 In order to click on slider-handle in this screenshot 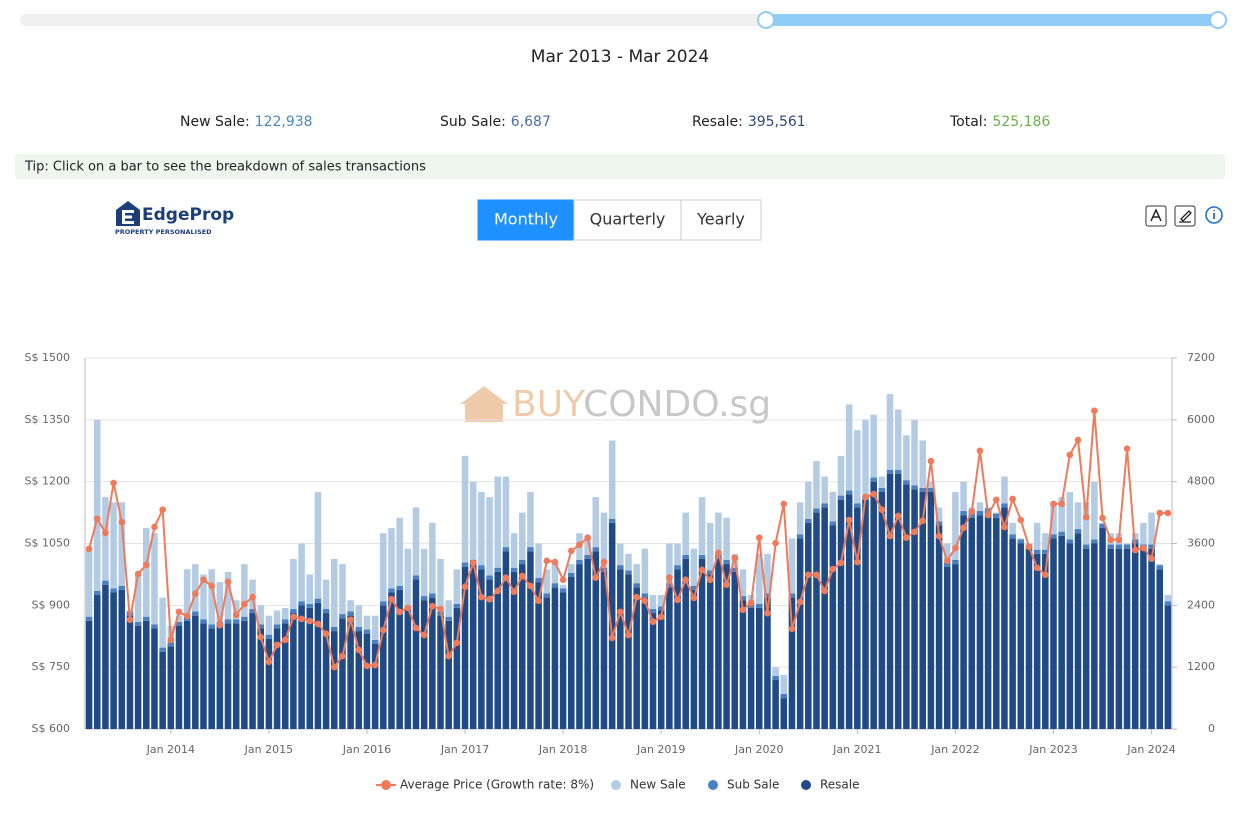, I will do `click(1218, 20)`.